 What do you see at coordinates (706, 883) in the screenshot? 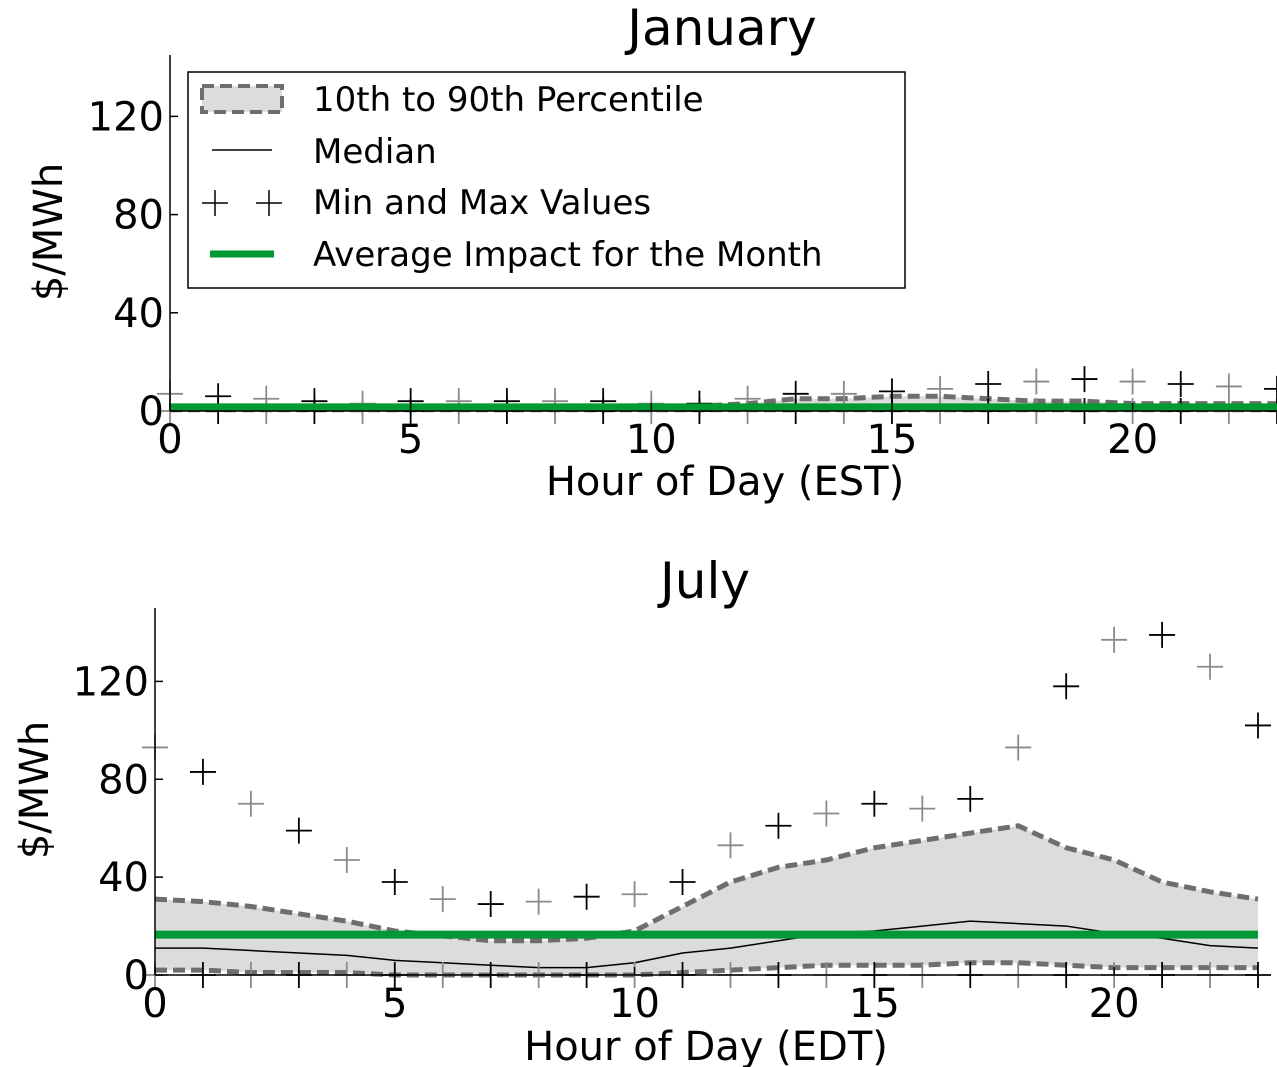
I see `p90-line` at bounding box center [706, 883].